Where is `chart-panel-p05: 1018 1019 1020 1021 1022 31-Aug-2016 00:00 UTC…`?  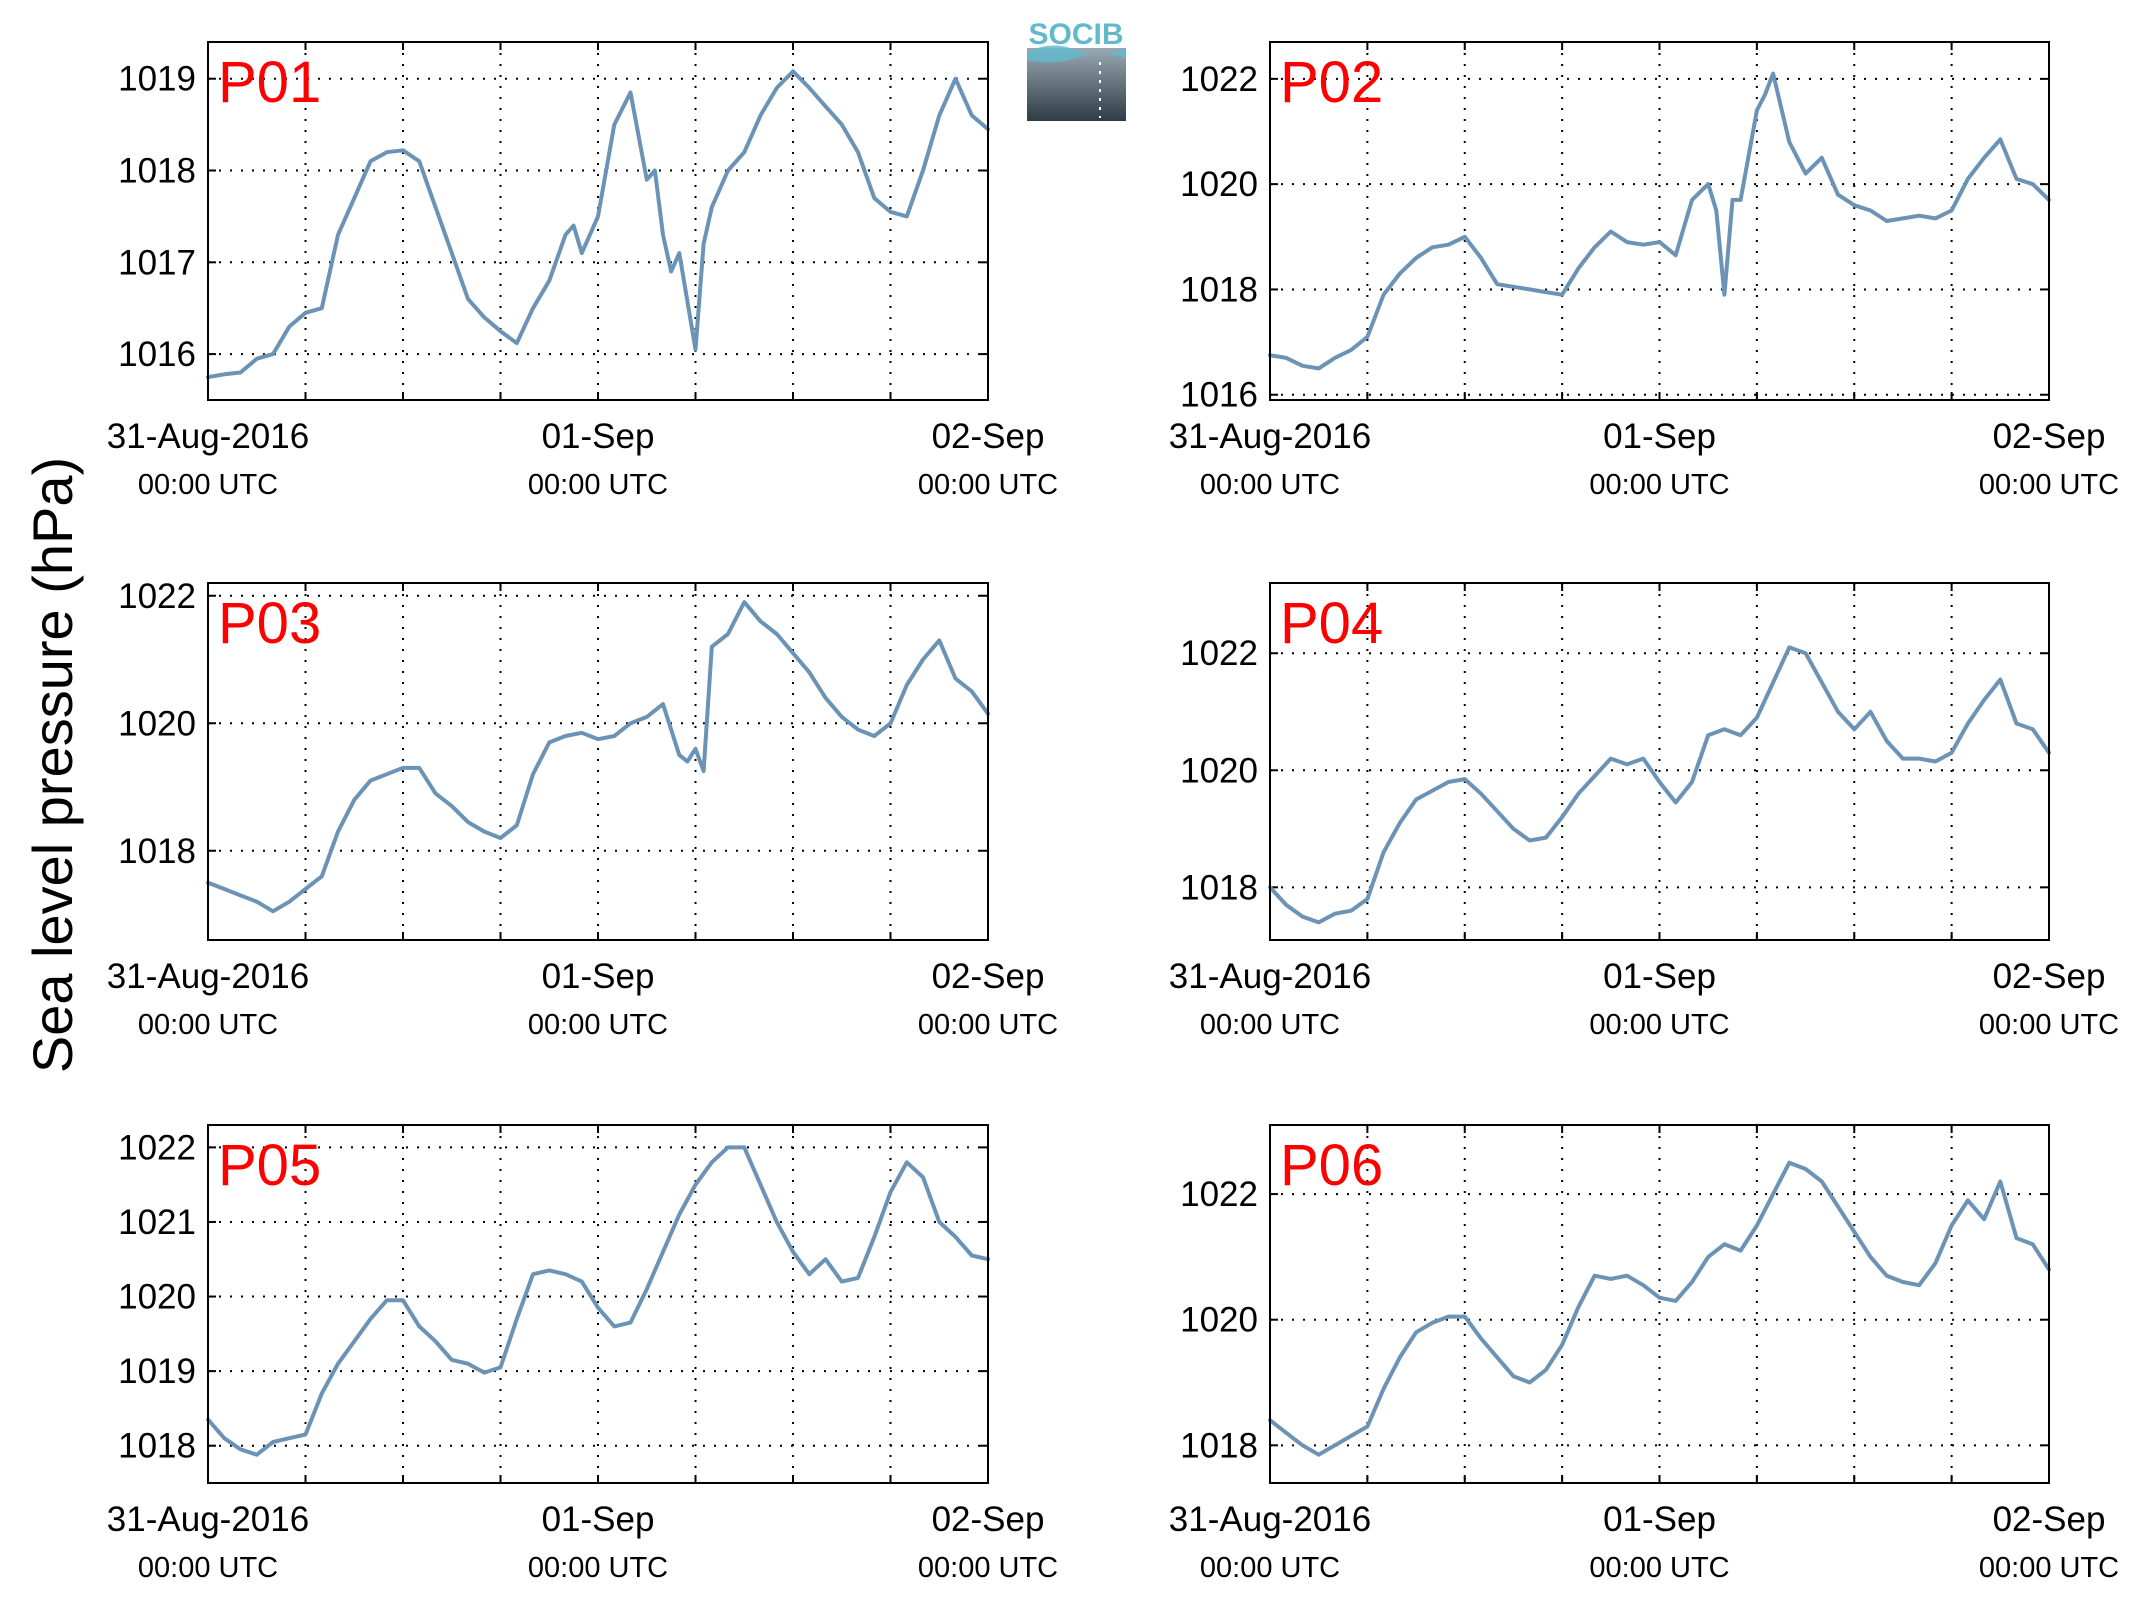 chart-panel-p05: 1018 1019 1020 1021 1022 31-Aug-2016 00:00 UTC… is located at coordinates (582, 1354).